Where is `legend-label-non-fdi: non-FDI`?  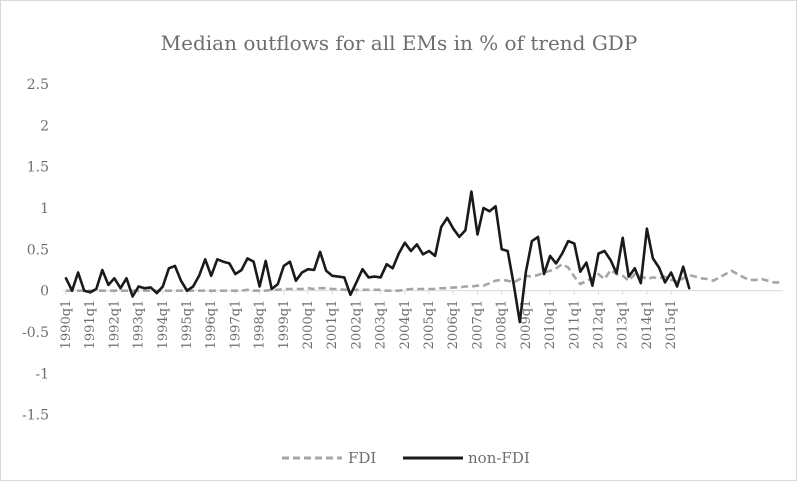 legend-label-non-fdi: non-FDI is located at coordinates (499, 458).